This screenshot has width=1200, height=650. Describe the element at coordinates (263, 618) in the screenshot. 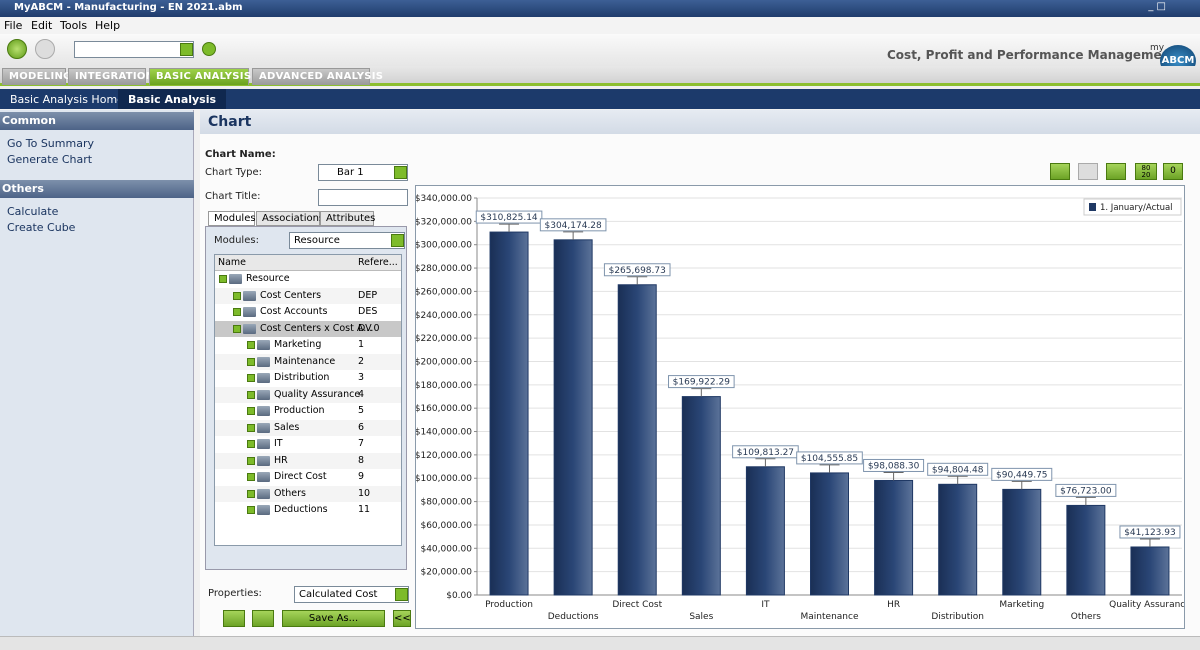

I see `save-icon-button` at that location.